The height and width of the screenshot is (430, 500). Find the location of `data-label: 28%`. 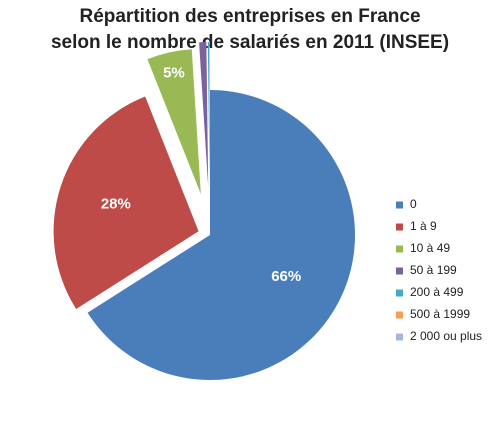

data-label: 28% is located at coordinates (116, 203).